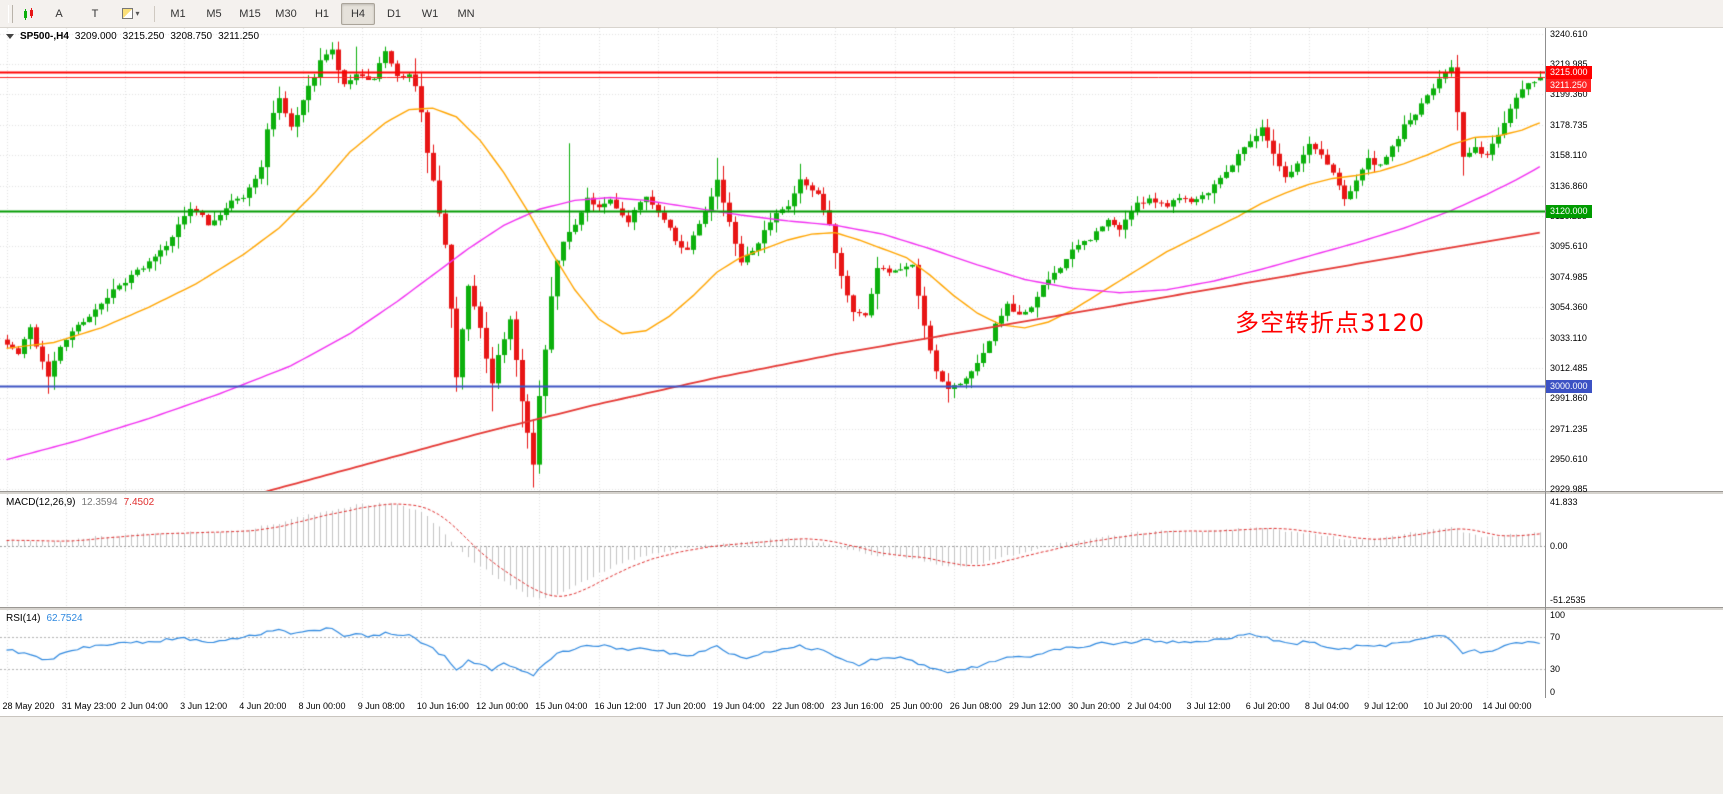 The width and height of the screenshot is (1723, 794). What do you see at coordinates (99, 502) in the screenshot?
I see `macd-main-value: 12.3594` at bounding box center [99, 502].